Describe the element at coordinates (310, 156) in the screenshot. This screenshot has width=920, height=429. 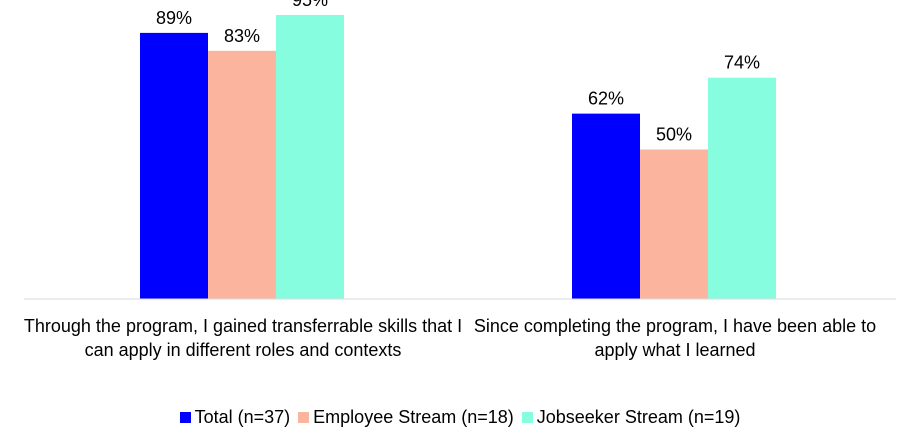
I see `bar-jobseeker-stream-cat1` at that location.